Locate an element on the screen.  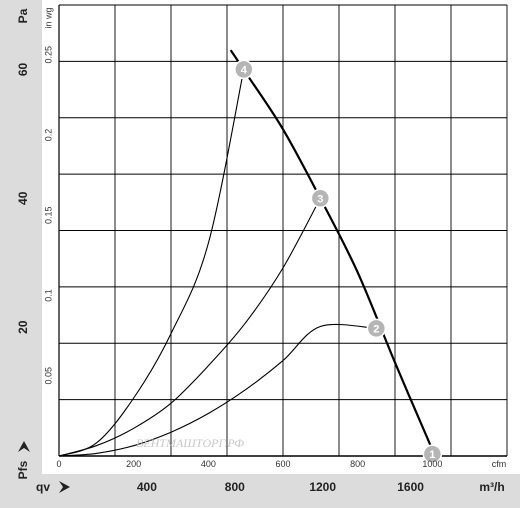
operating-point-2: 2 is located at coordinates (376, 328).